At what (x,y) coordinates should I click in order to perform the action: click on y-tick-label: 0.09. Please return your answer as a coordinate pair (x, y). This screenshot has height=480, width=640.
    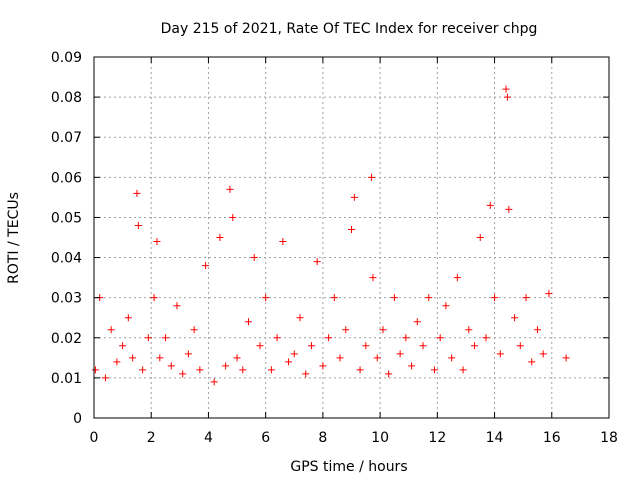
    Looking at the image, I should click on (66, 58).